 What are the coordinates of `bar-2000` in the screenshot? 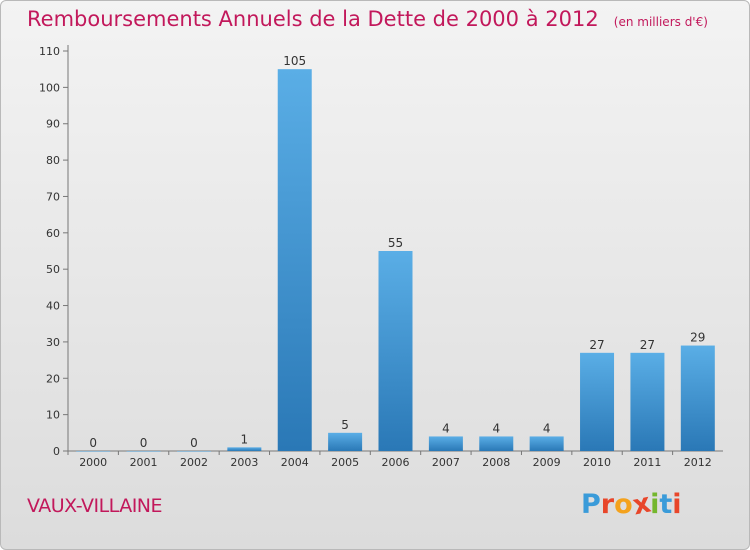 It's located at (93, 451).